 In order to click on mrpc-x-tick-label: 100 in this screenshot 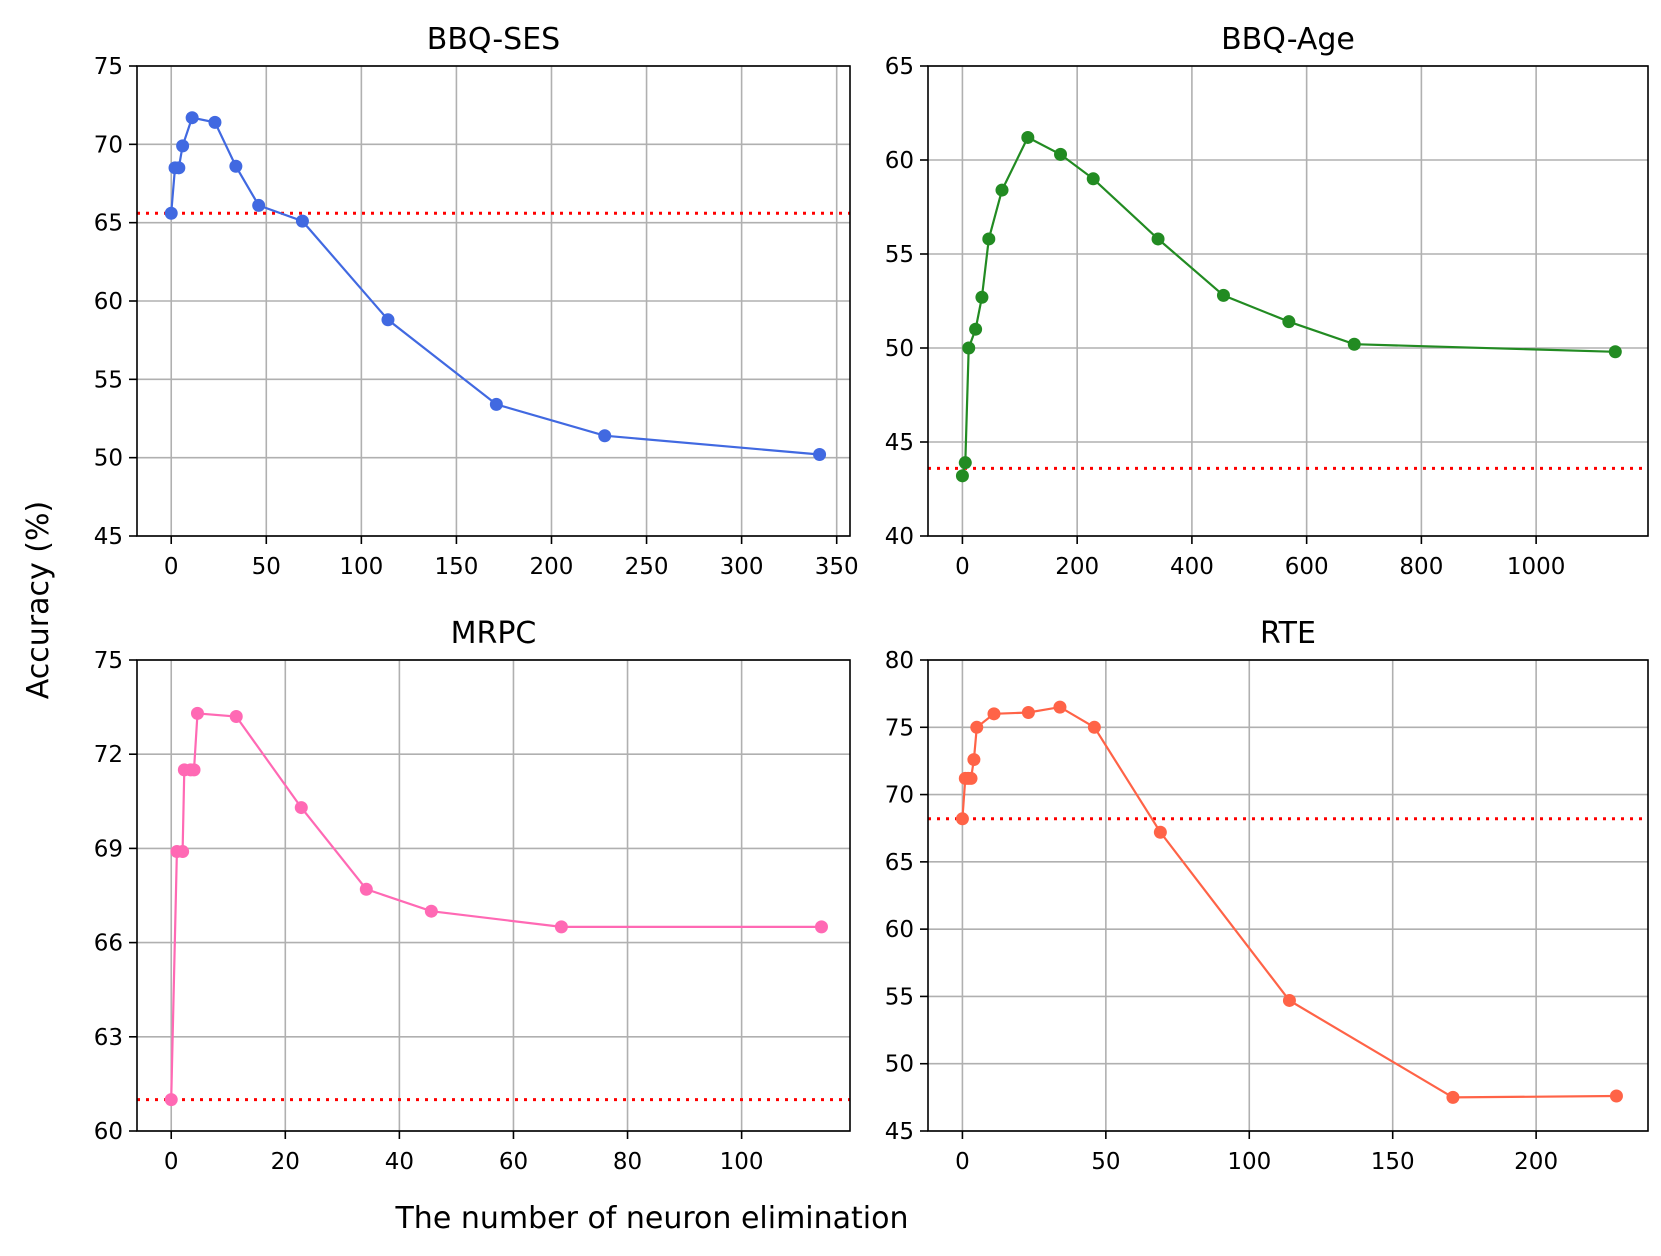, I will do `click(742, 1162)`.